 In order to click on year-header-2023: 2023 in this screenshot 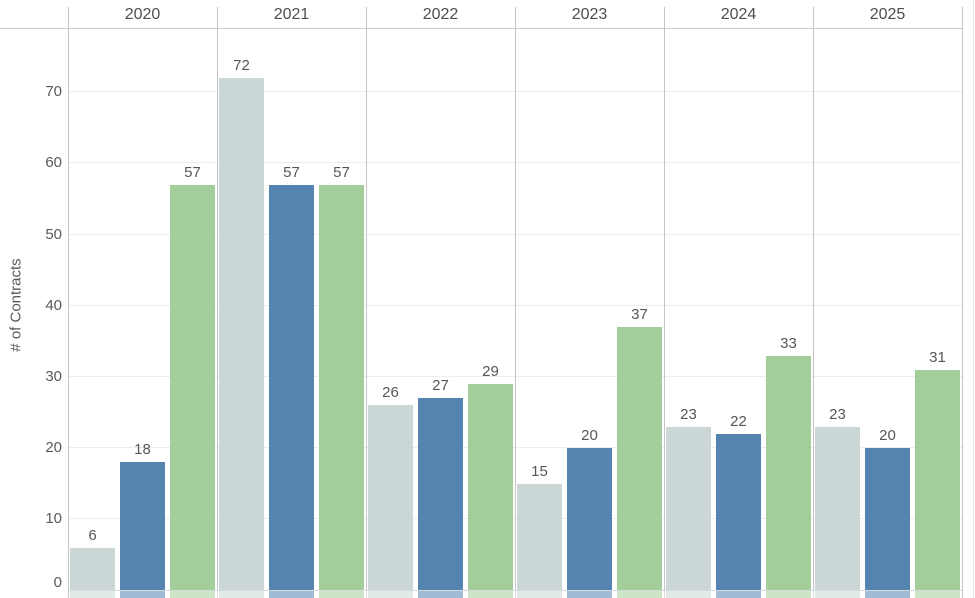, I will do `click(589, 14)`.